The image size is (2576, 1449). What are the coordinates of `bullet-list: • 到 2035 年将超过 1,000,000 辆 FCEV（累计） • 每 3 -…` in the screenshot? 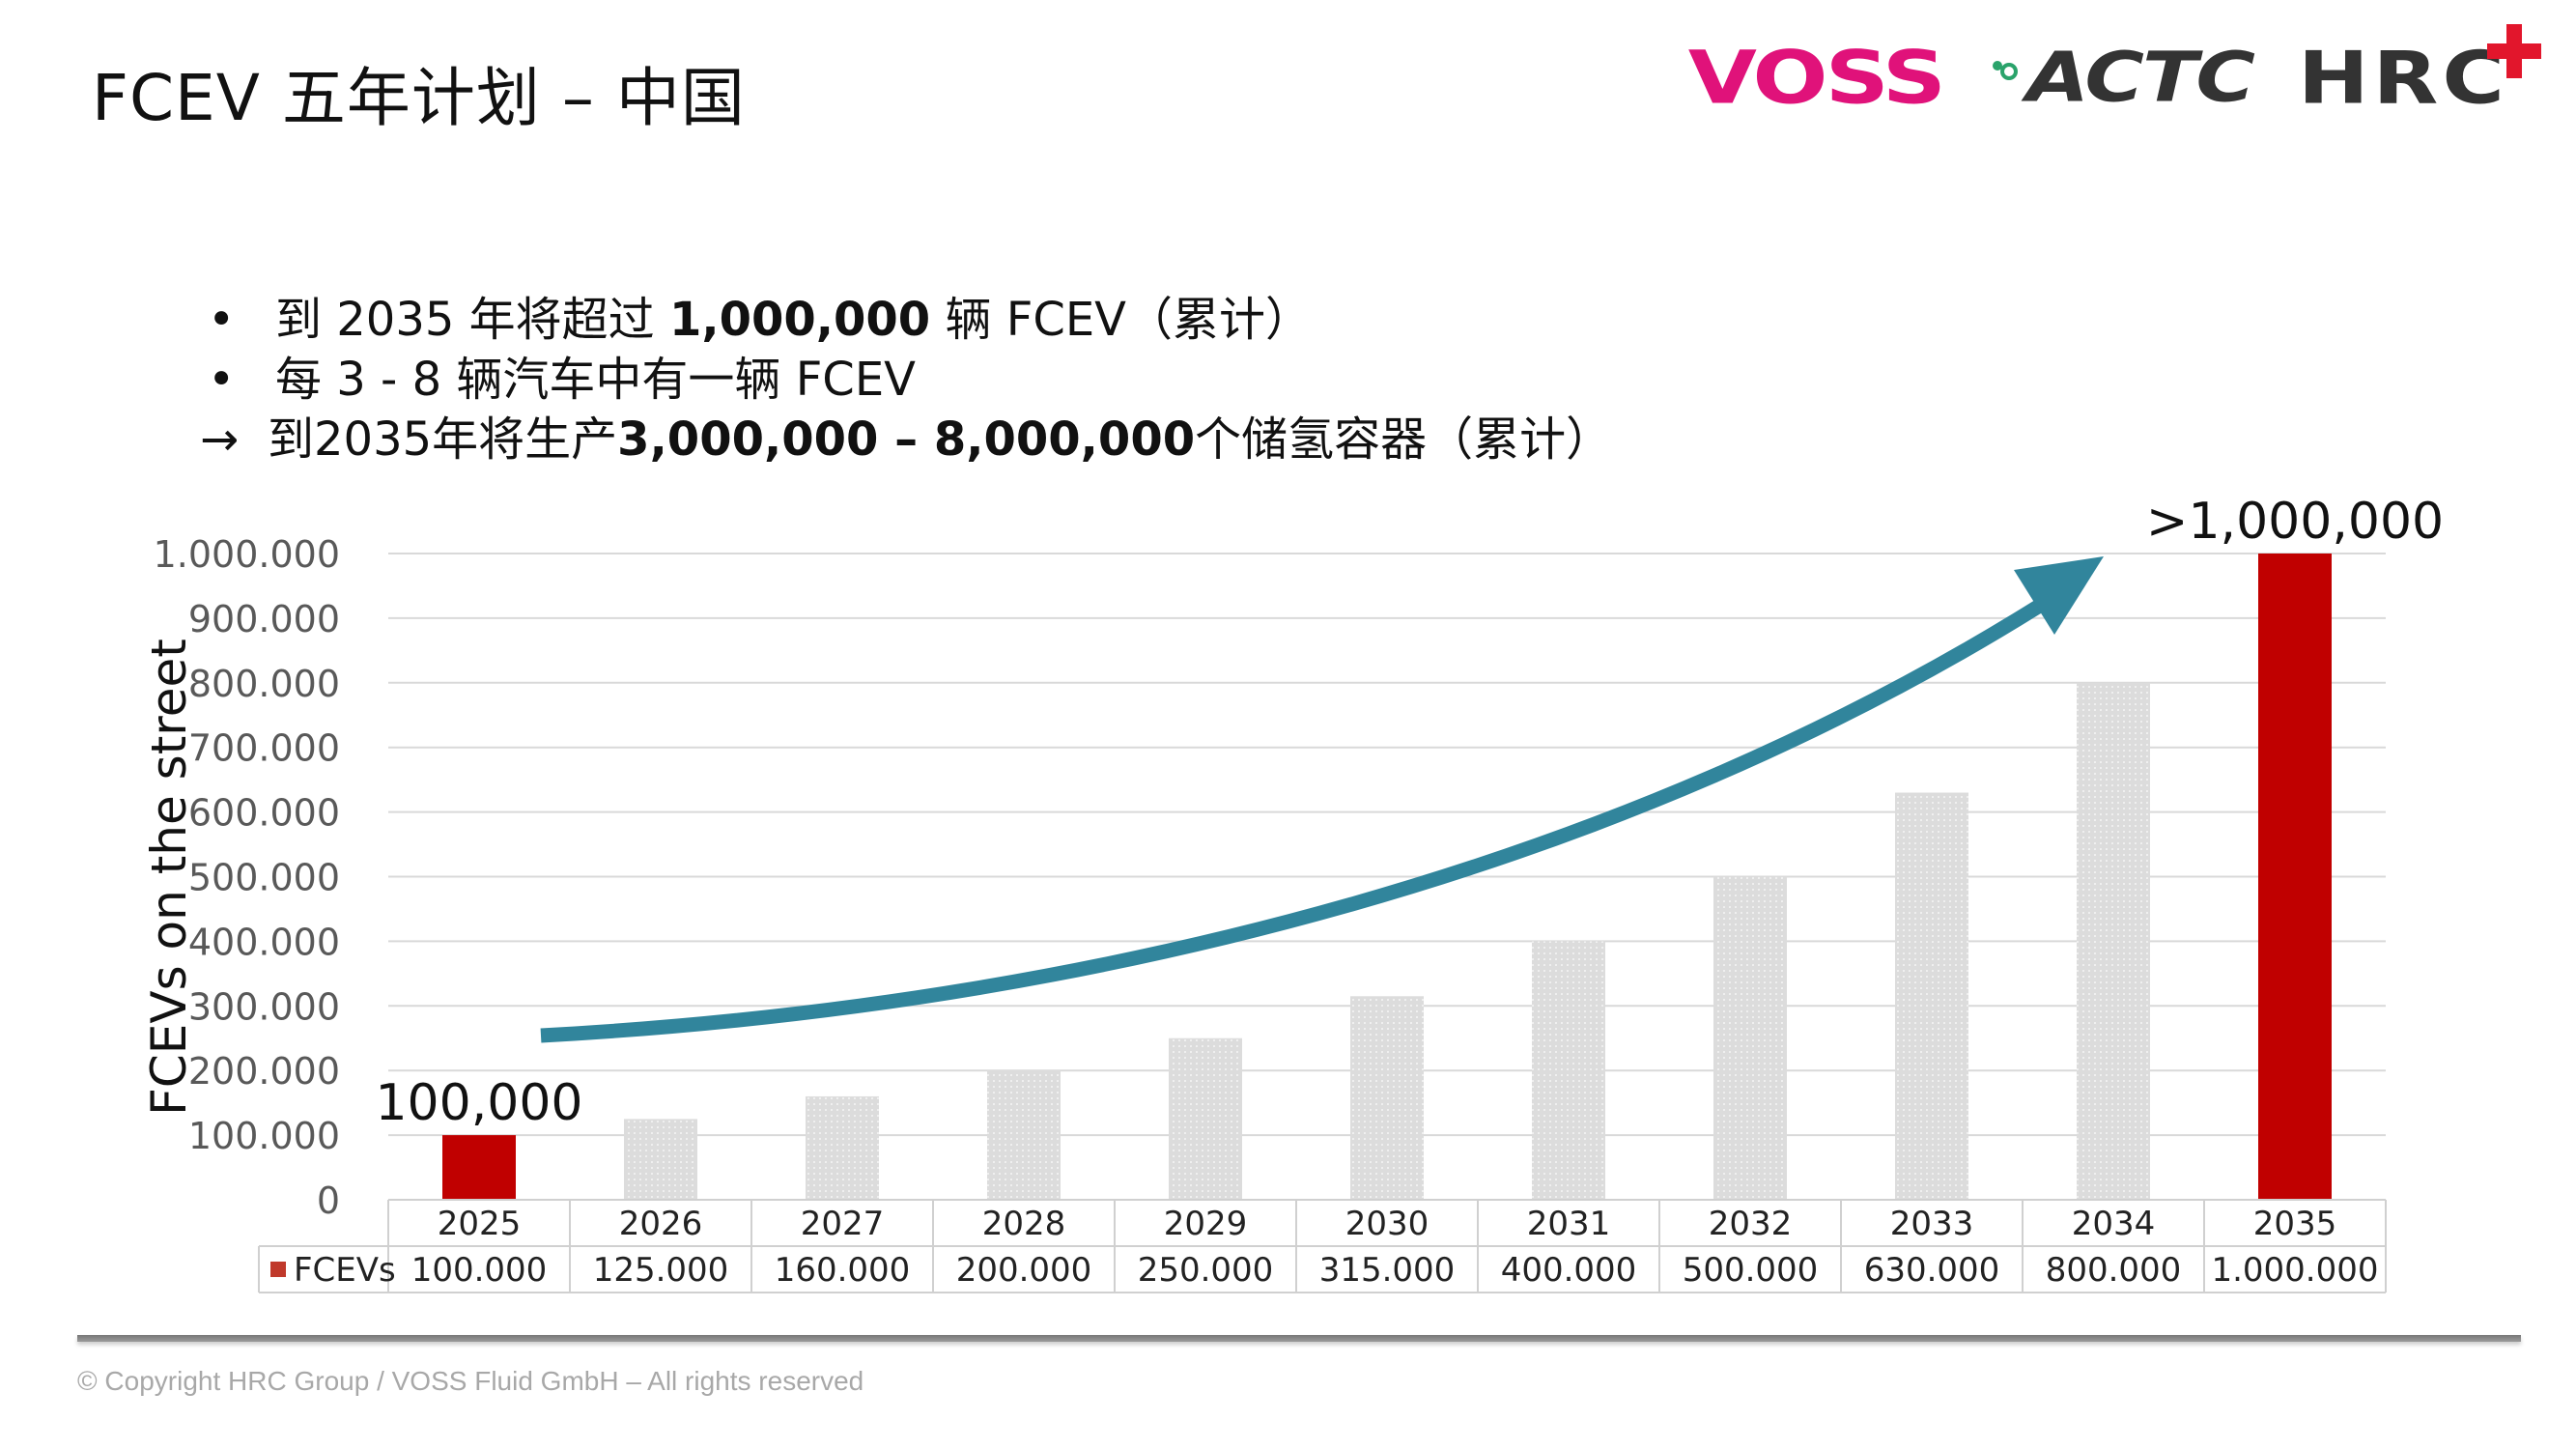 It's located at (906, 379).